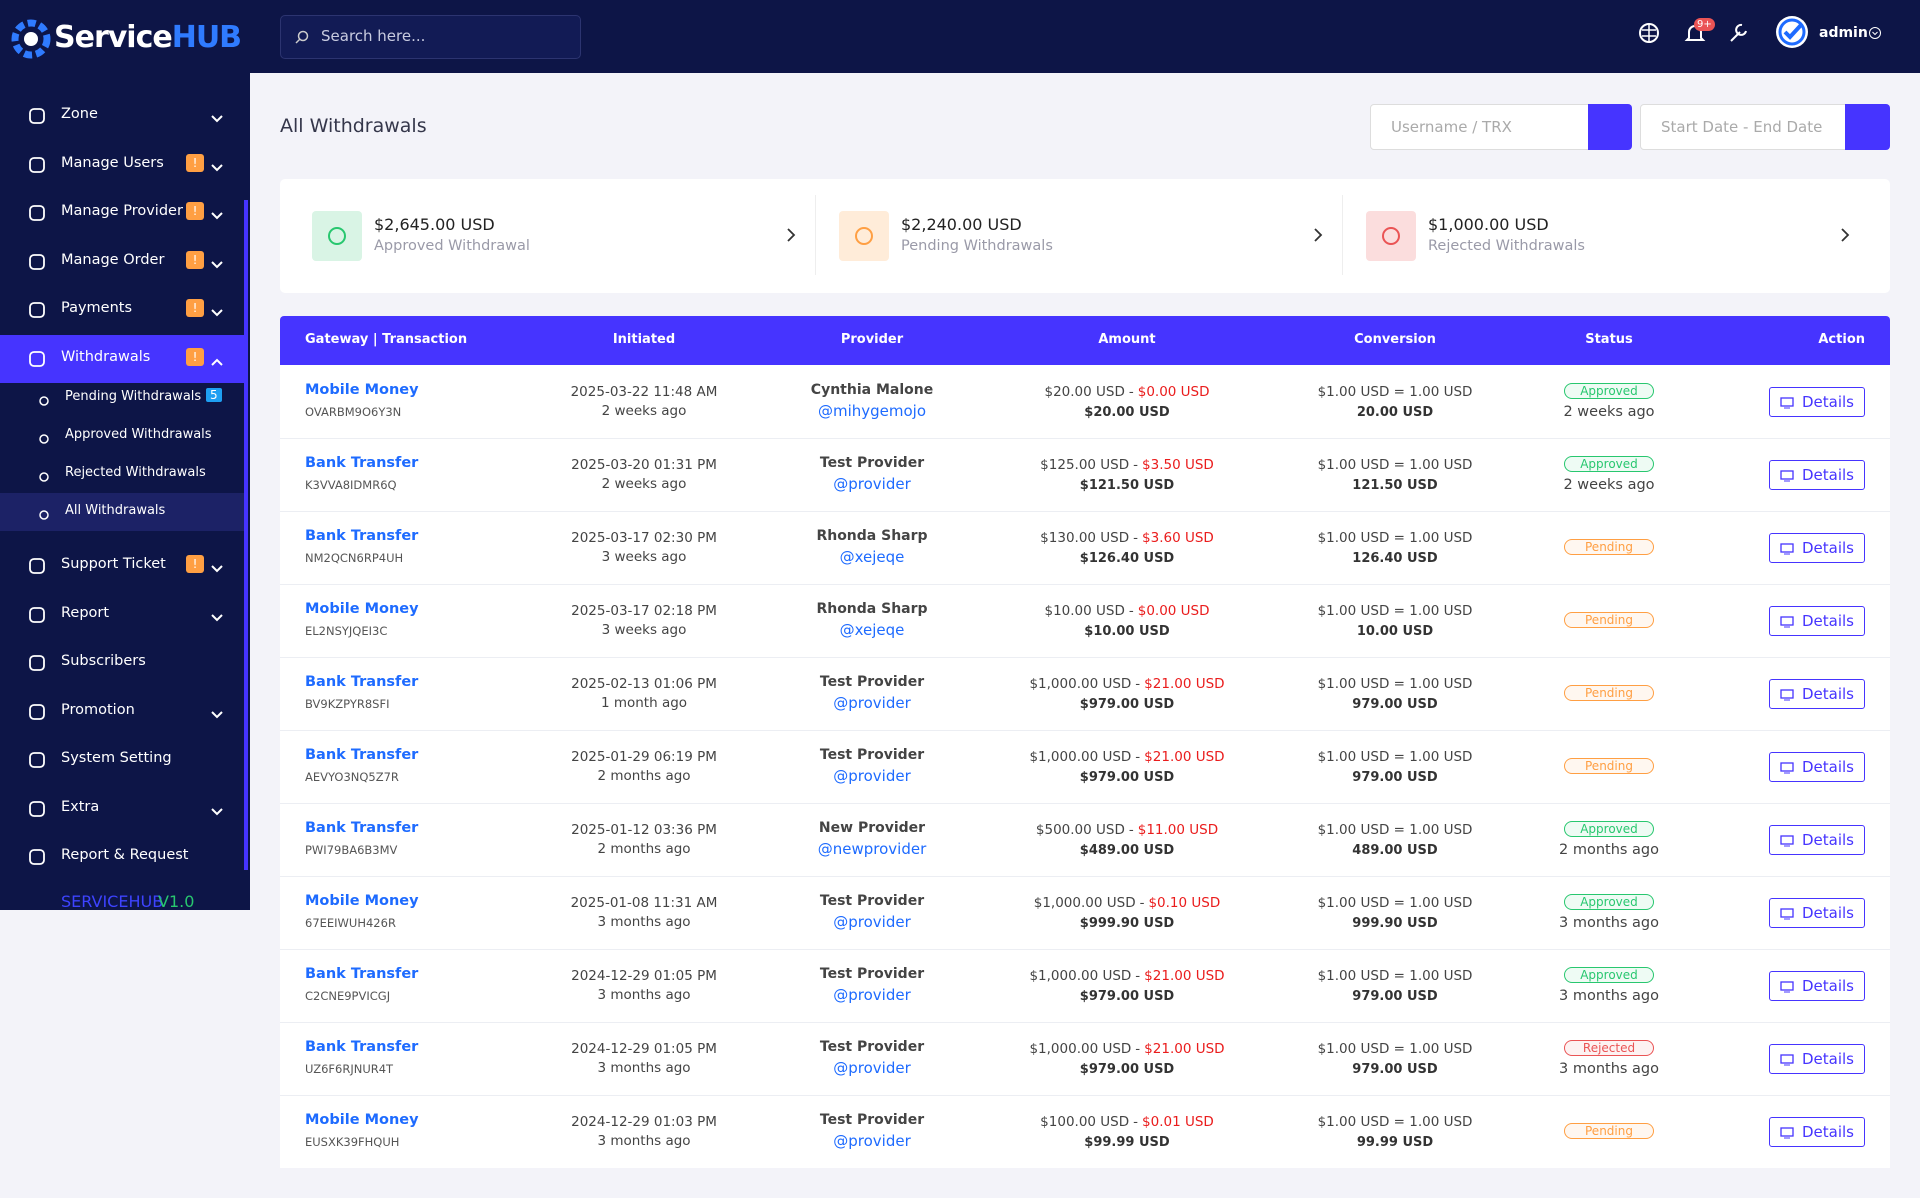  I want to click on menu-item: System Setting, so click(116, 758).